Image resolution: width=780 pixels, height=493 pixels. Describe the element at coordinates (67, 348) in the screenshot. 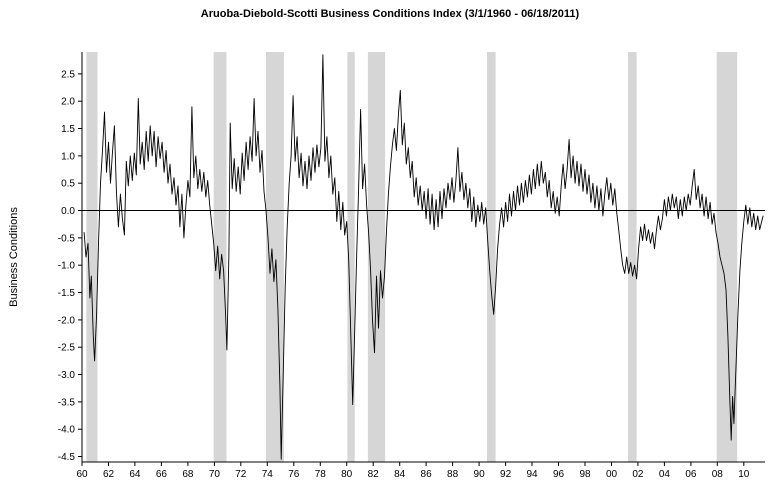

I see `y-tick-label: -2.5` at that location.